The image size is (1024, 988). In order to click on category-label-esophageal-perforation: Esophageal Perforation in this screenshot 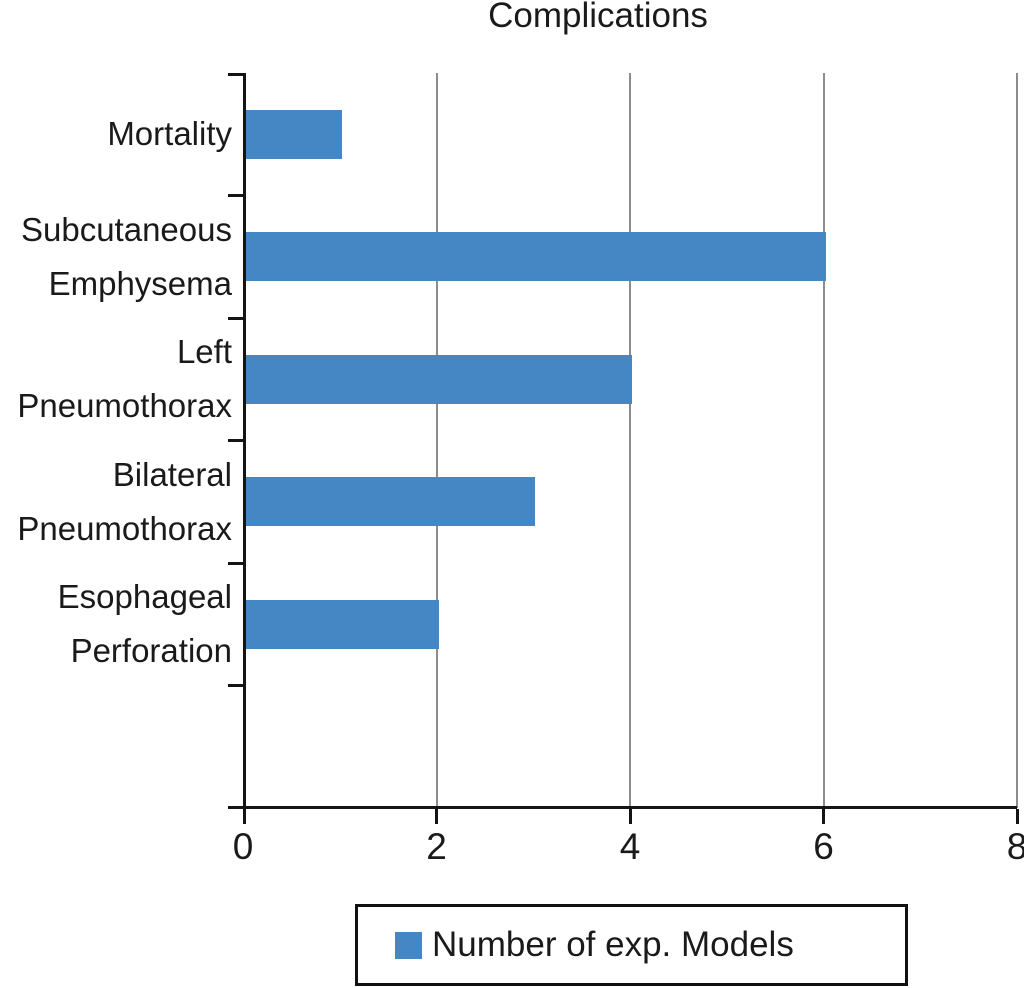, I will do `click(144, 624)`.